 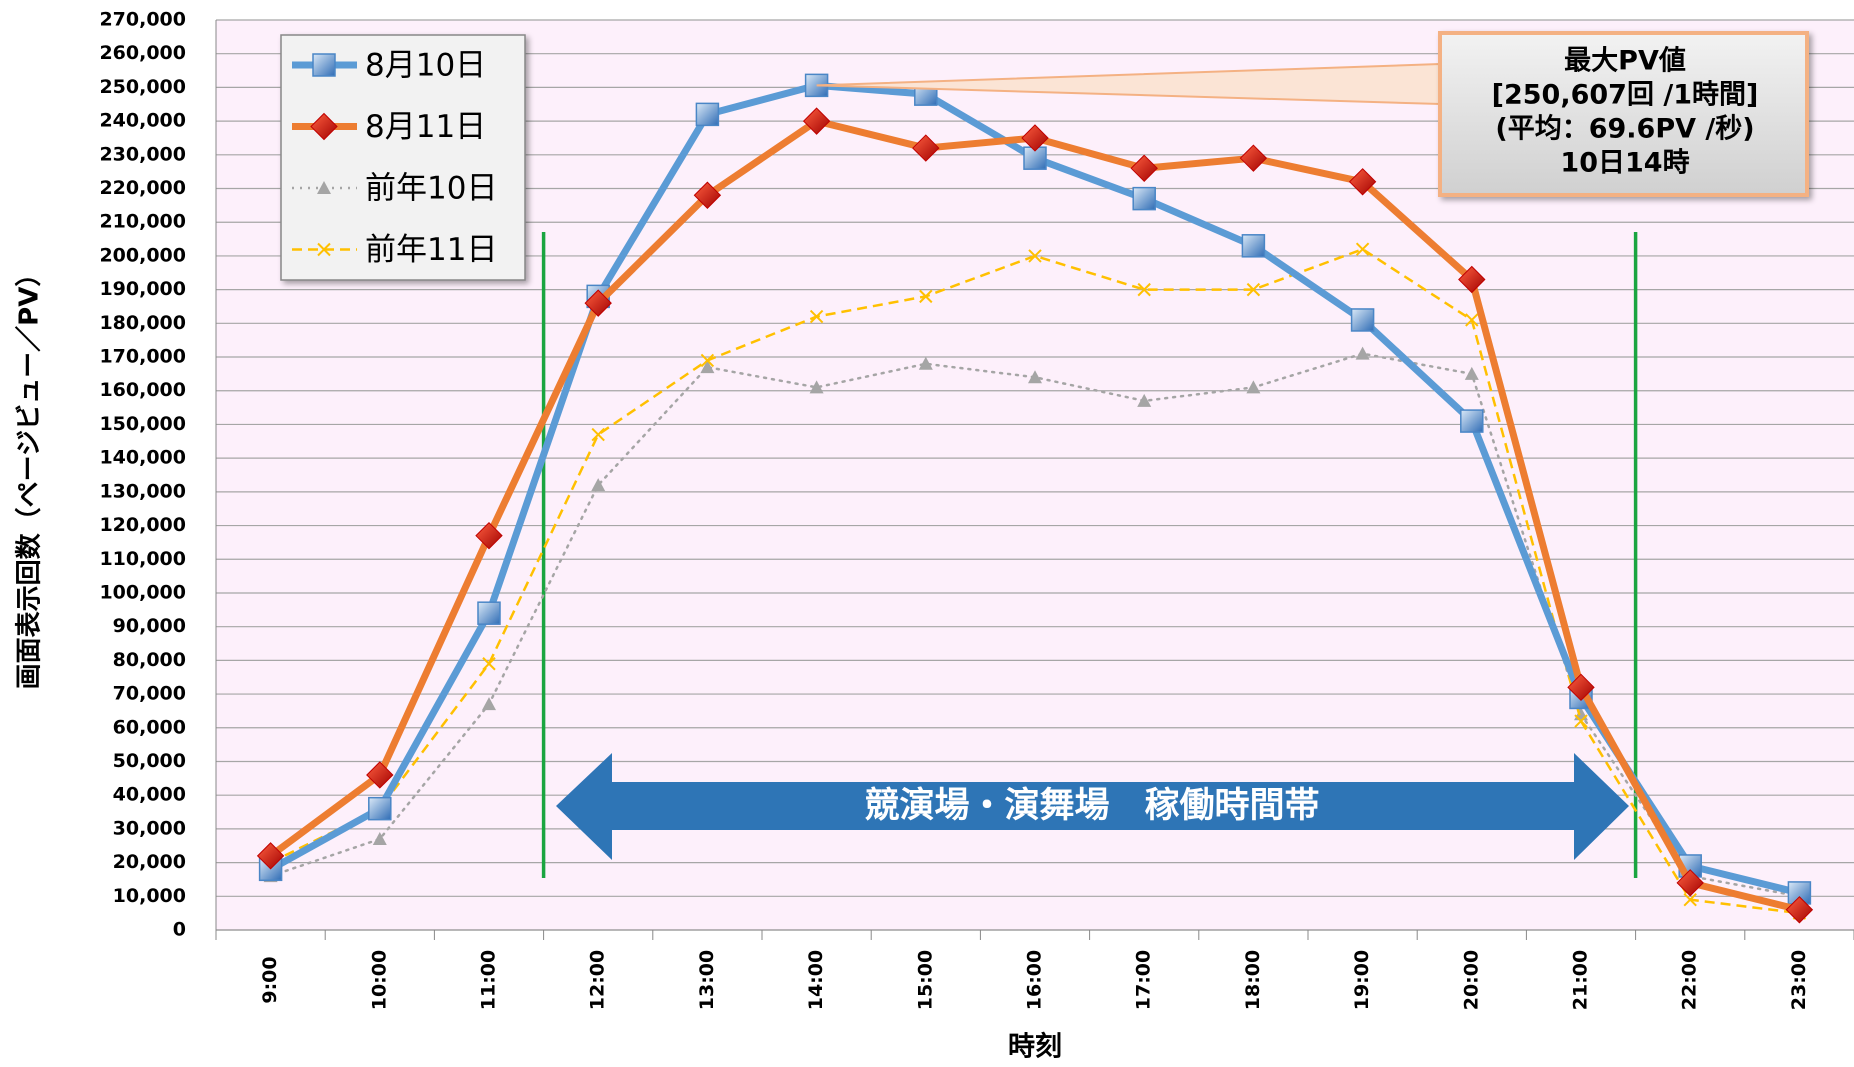 I want to click on y-tick-label: 80,000, so click(x=149, y=660).